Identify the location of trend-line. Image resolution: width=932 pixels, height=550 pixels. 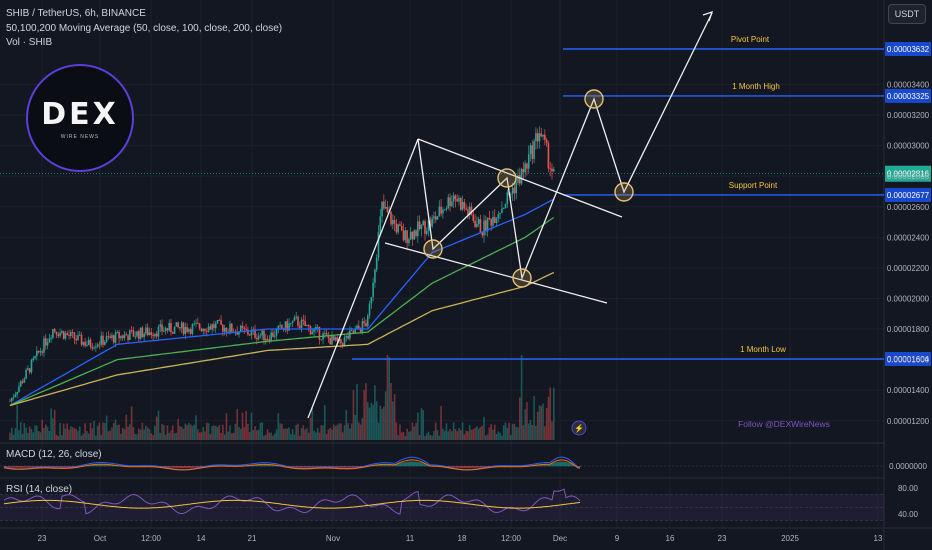
(363, 278).